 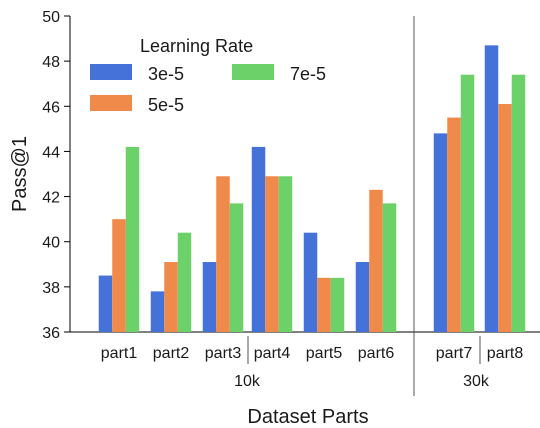 What do you see at coordinates (51, 198) in the screenshot?
I see `y-tick-label: 42` at bounding box center [51, 198].